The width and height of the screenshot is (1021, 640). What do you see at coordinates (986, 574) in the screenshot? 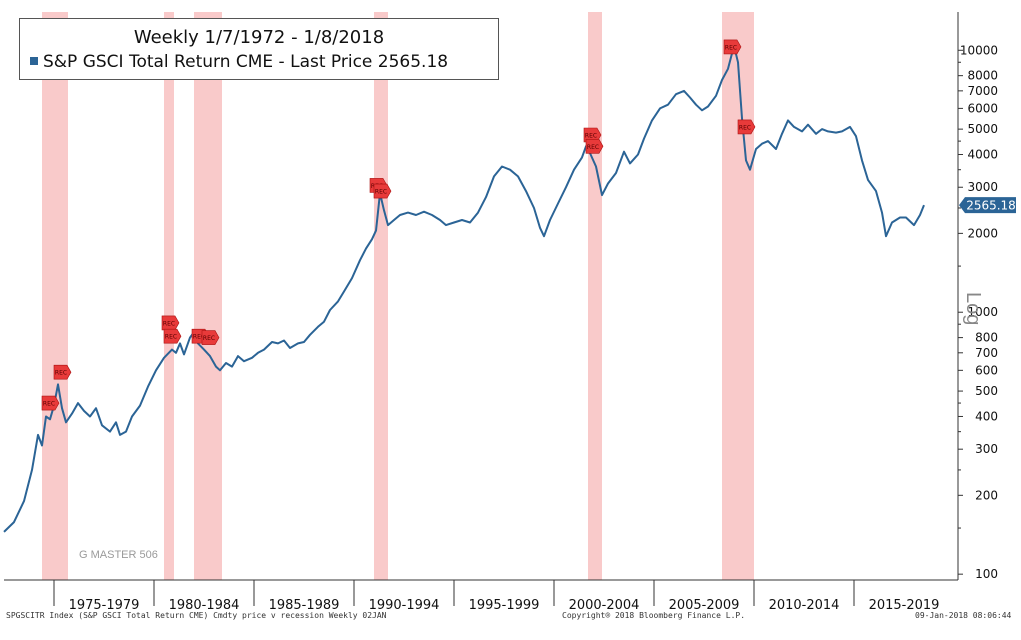
I see `y-tick-label: 100` at bounding box center [986, 574].